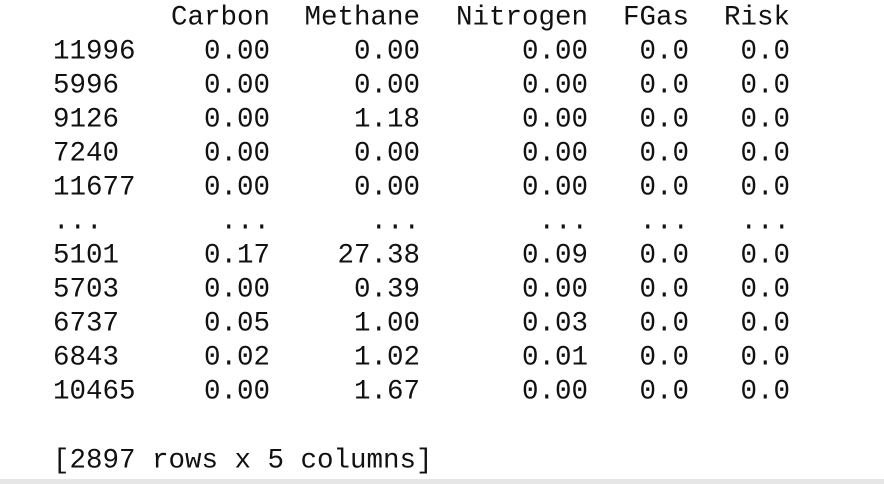 The image size is (884, 484). What do you see at coordinates (555, 357) in the screenshot?
I see `cell: 0.01` at bounding box center [555, 357].